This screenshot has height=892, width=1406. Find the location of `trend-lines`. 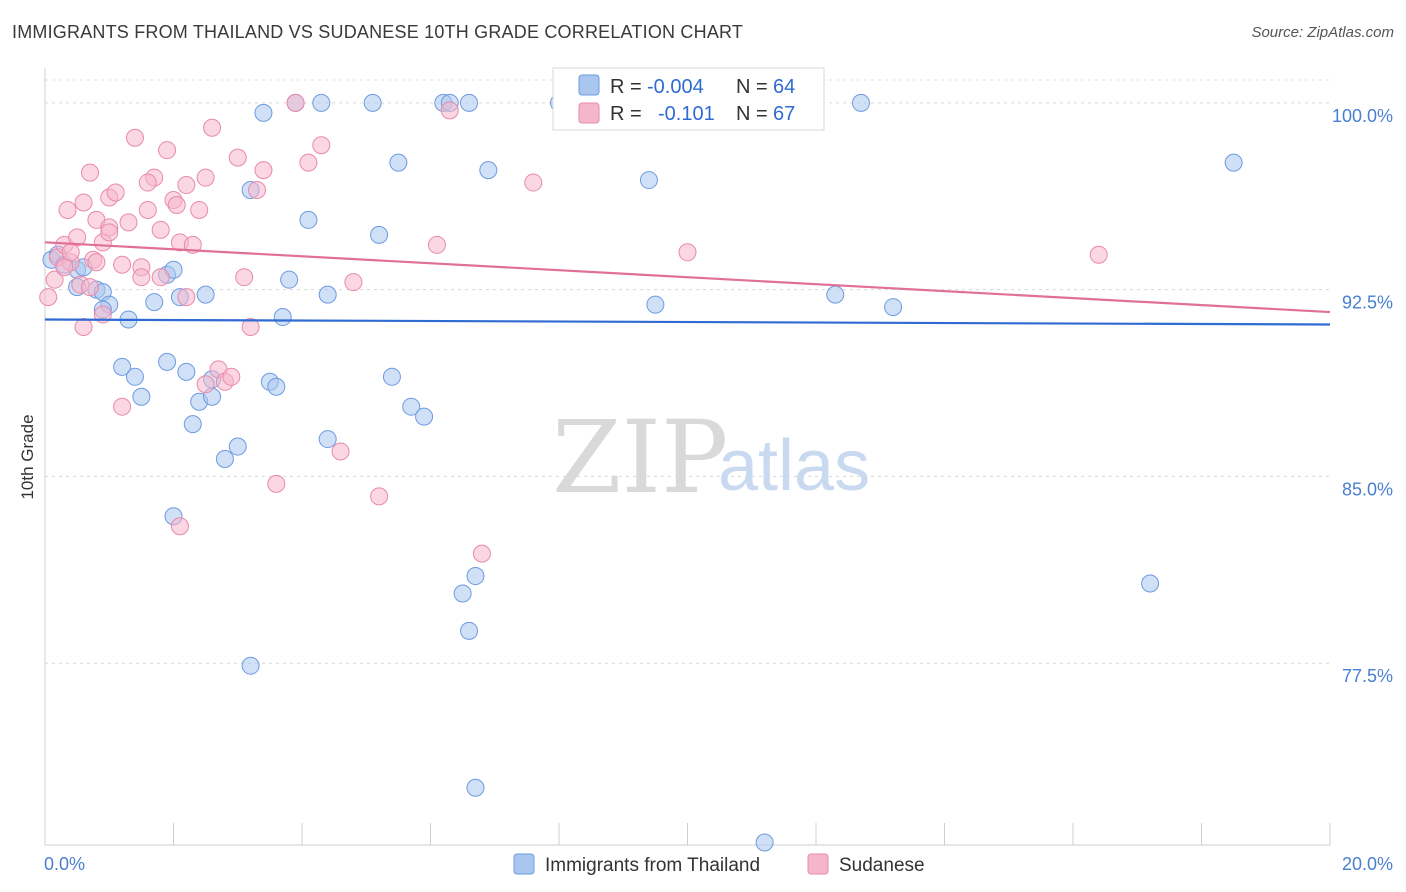

trend-lines is located at coordinates (687, 283).